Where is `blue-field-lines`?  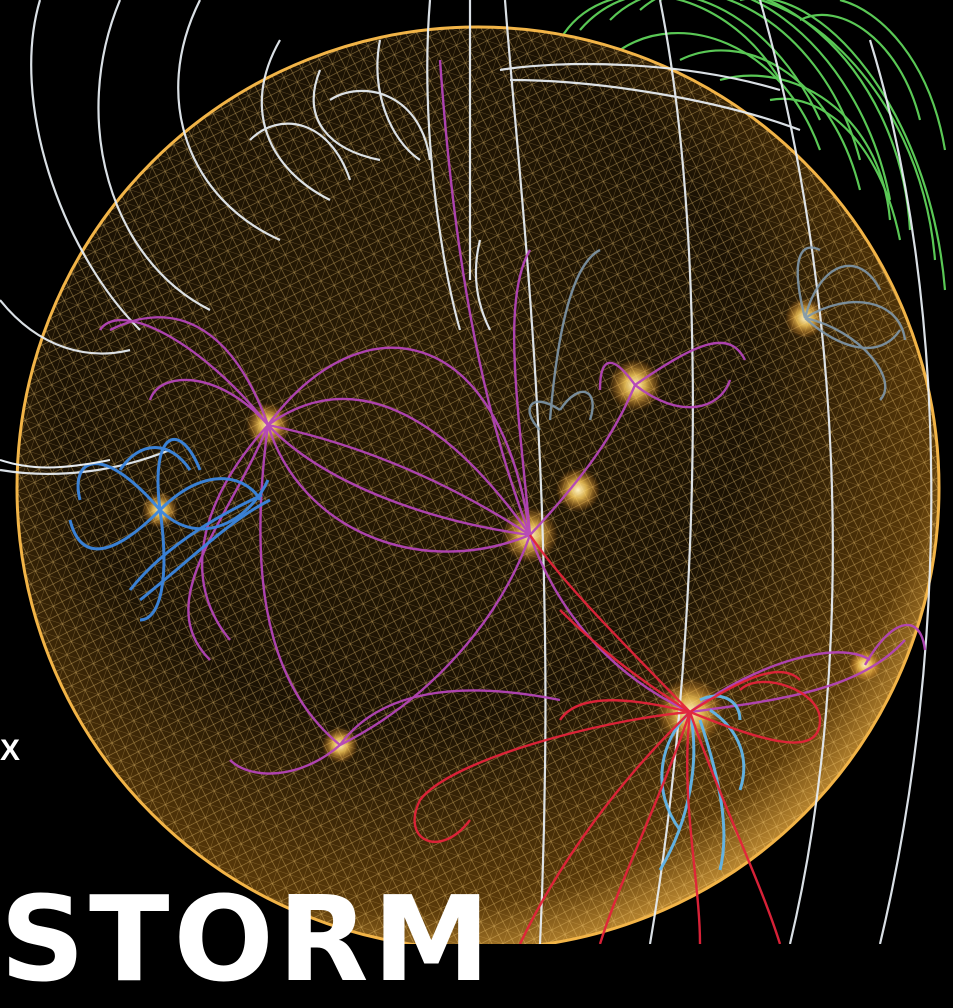 blue-field-lines is located at coordinates (169, 530).